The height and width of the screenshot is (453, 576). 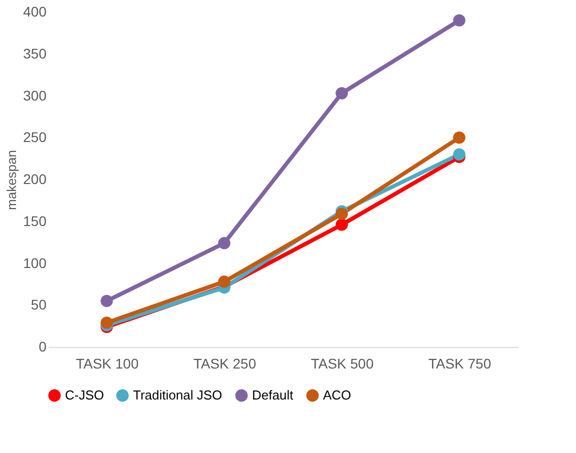 I want to click on x-tick-label: TASK 100, so click(x=107, y=364).